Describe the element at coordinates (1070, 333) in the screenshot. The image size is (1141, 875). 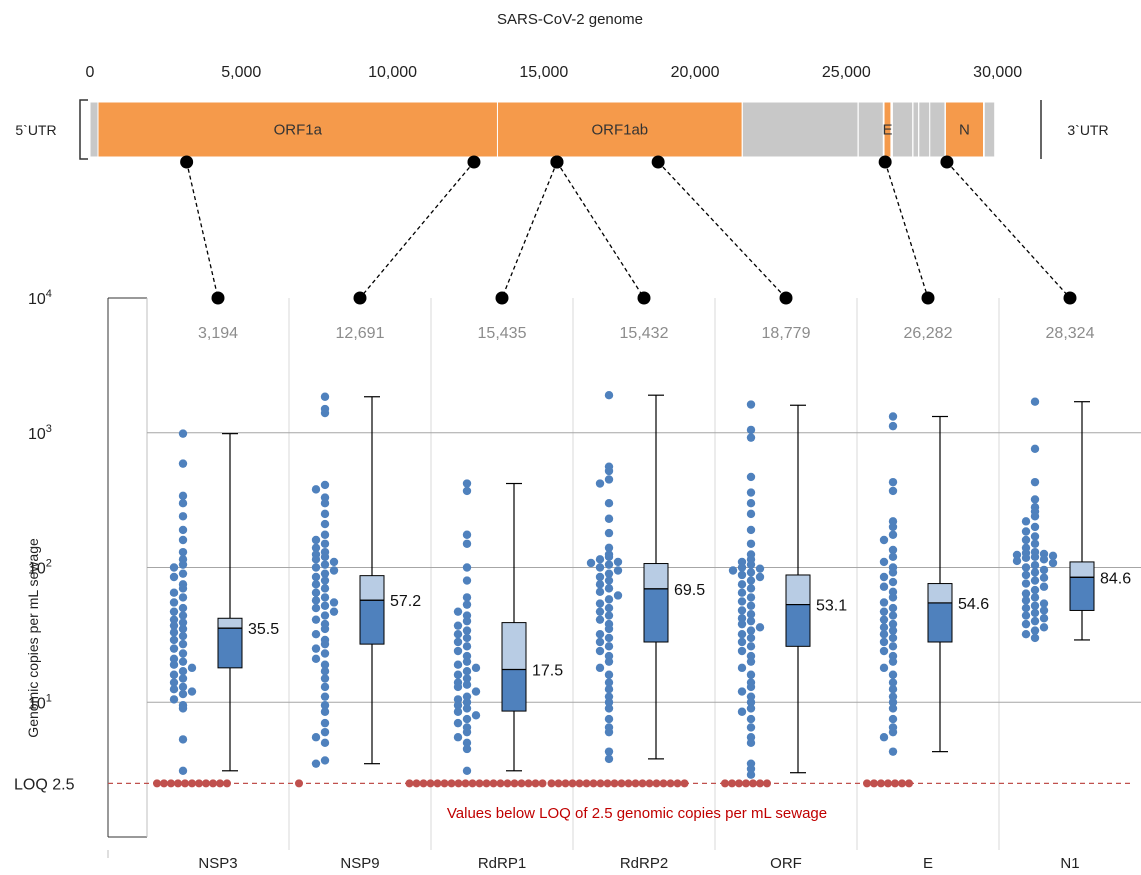
I see `assay-position-label: 28,324` at that location.